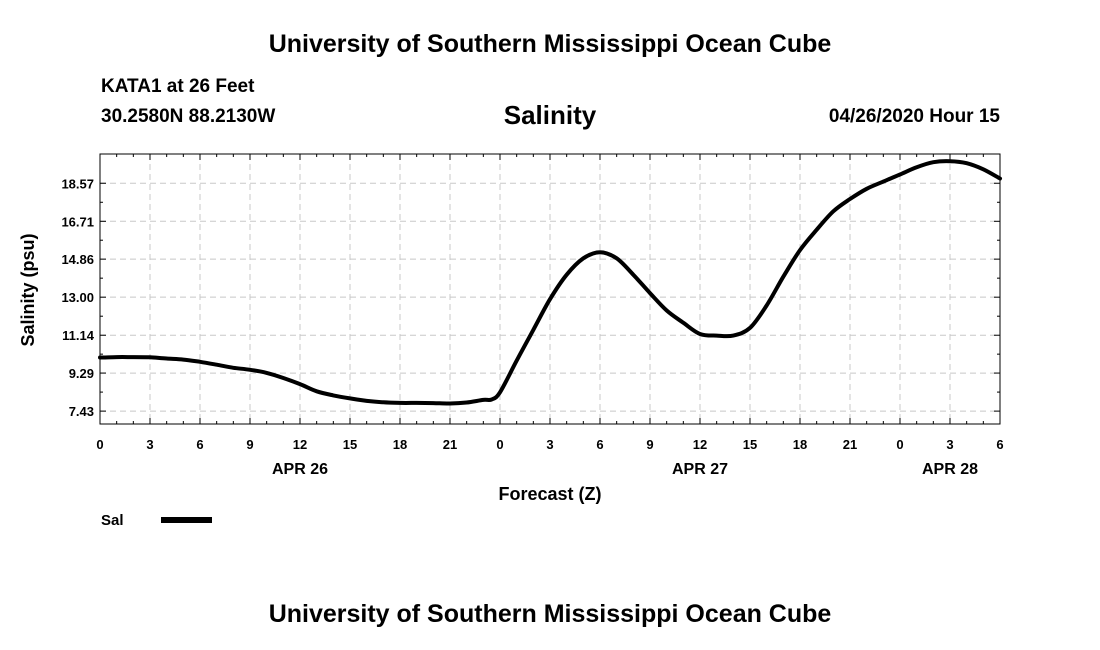 The image size is (1100, 650). Describe the element at coordinates (81, 373) in the screenshot. I see `y-tick-label: 9.29` at that location.